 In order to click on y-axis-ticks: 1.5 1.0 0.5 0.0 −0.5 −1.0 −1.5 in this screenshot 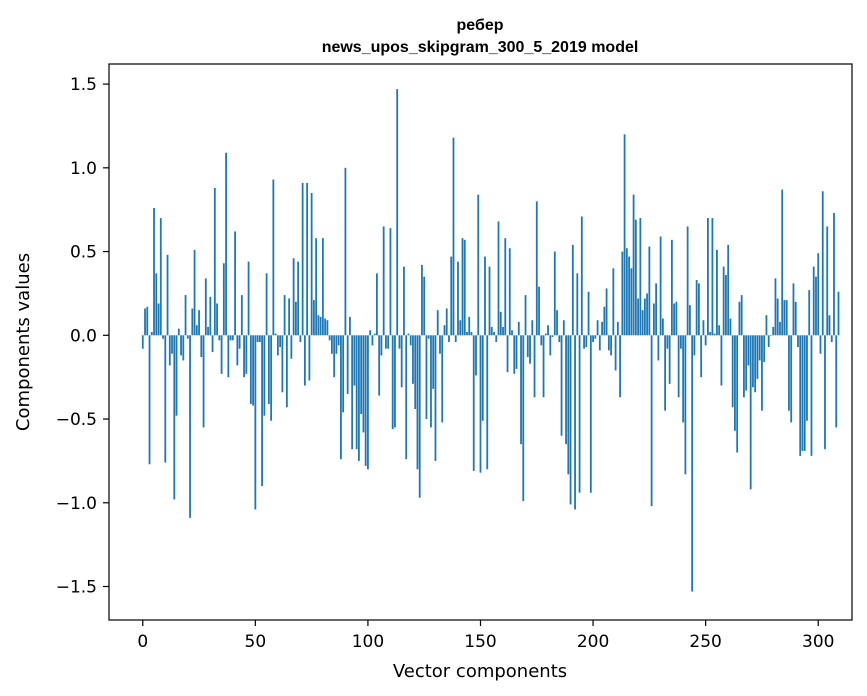, I will do `click(82, 336)`.